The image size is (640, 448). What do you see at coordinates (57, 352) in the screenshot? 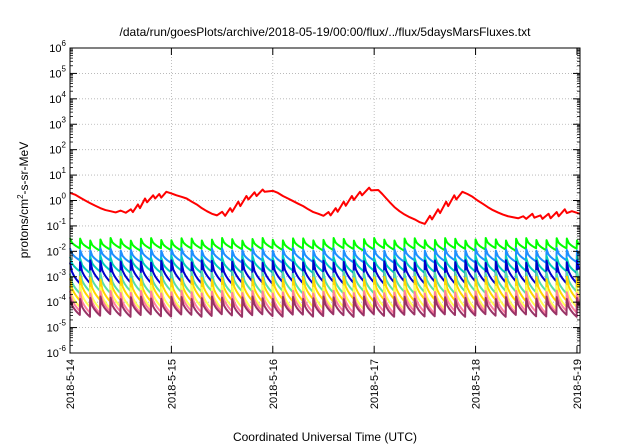
I see `y-tick-label: 10⁻⁶` at bounding box center [57, 352].